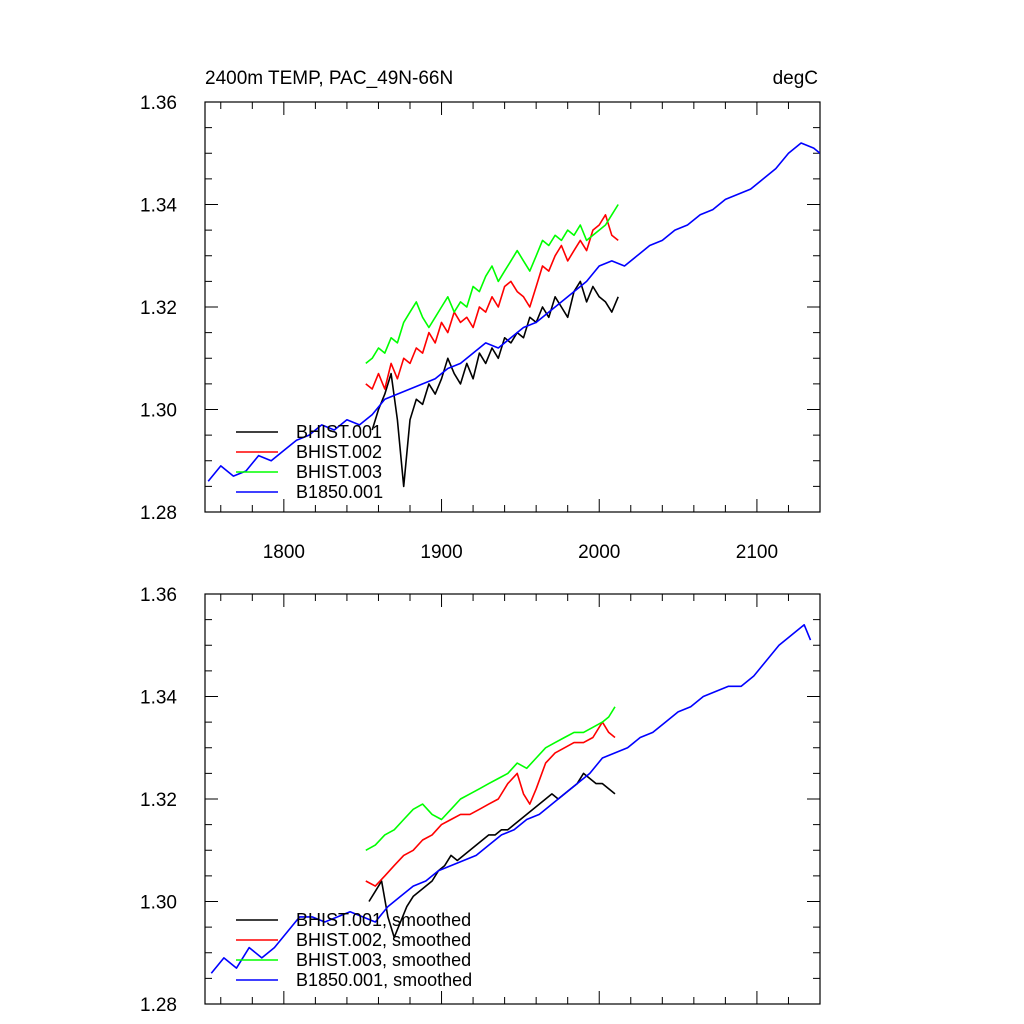 This screenshot has height=1024, width=1024. Describe the element at coordinates (795, 78) in the screenshot. I see `units-label: degC` at that location.